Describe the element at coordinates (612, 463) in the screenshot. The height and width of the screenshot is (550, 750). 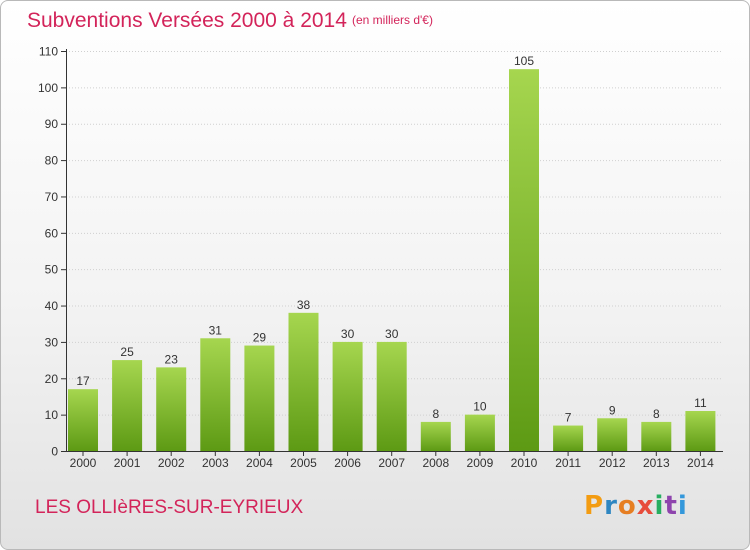
I see `x-tick-label: 2012` at that location.